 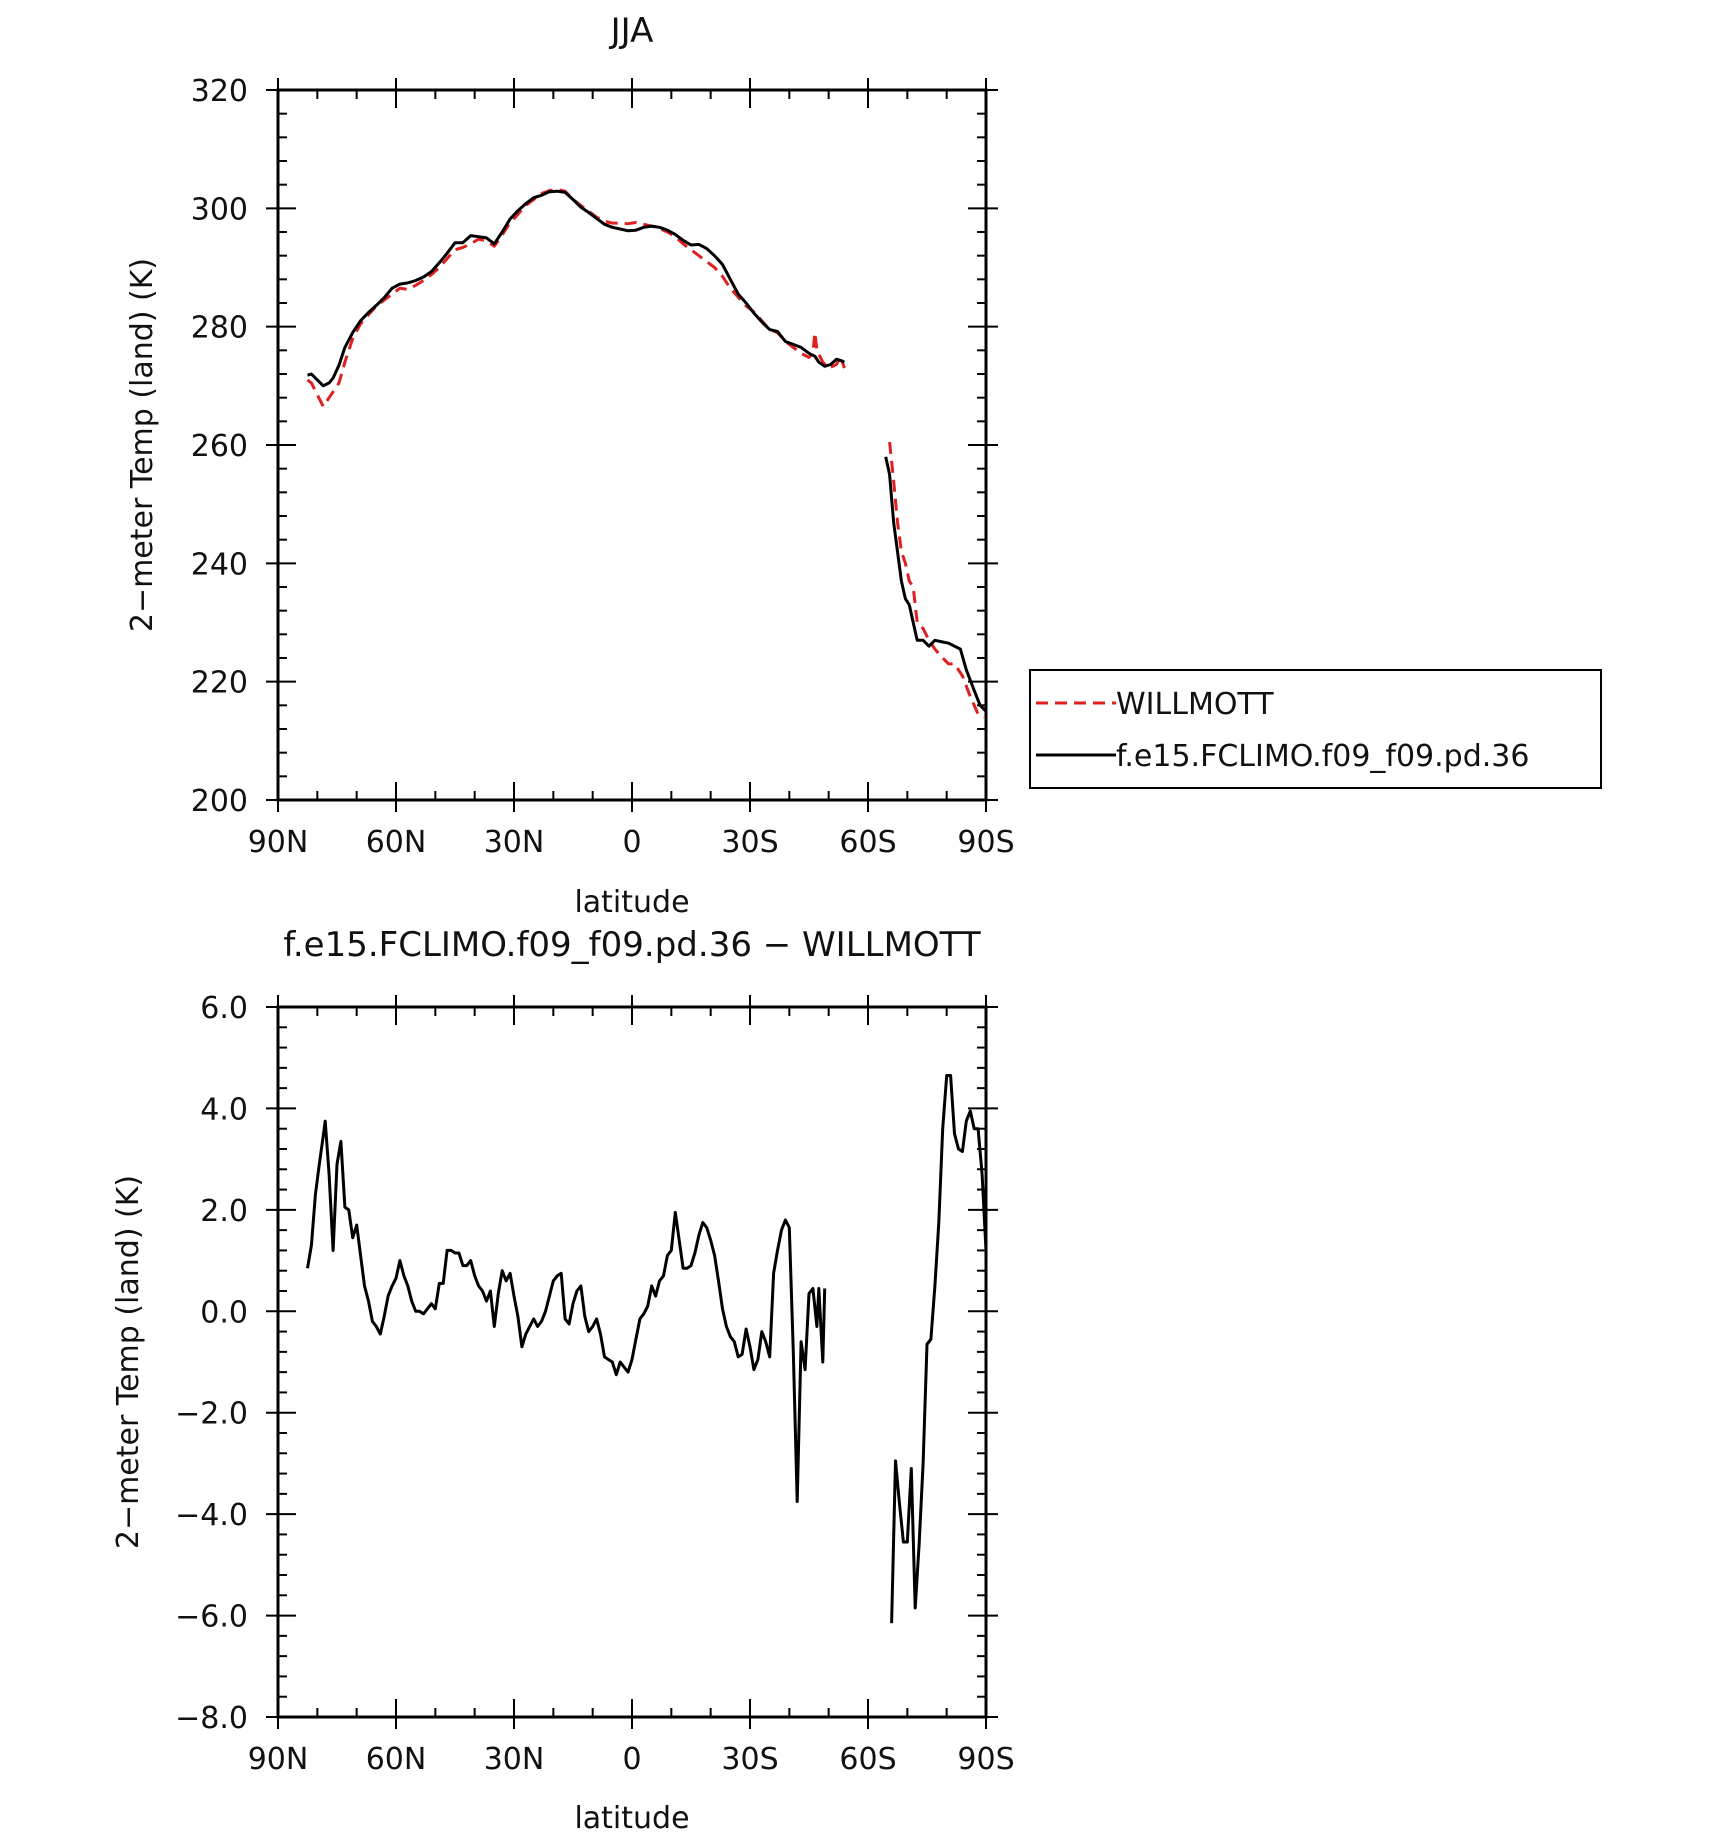 I want to click on top-y-tick-label: 200, so click(x=219, y=801).